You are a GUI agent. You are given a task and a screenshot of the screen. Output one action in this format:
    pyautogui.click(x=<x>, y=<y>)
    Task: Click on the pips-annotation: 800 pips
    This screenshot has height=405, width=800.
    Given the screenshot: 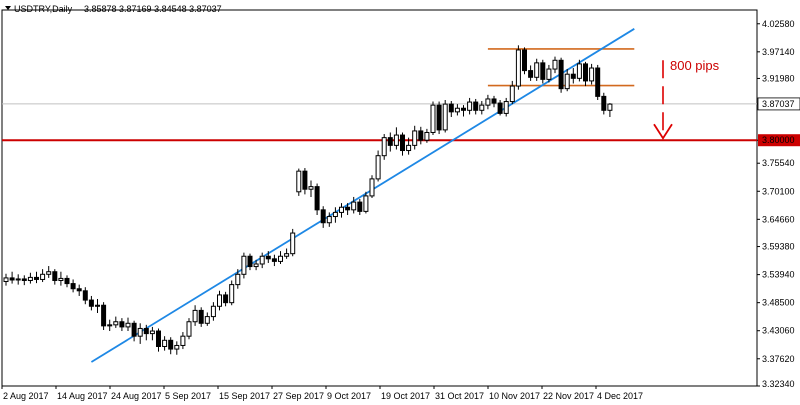 What is the action you would take?
    pyautogui.click(x=695, y=65)
    